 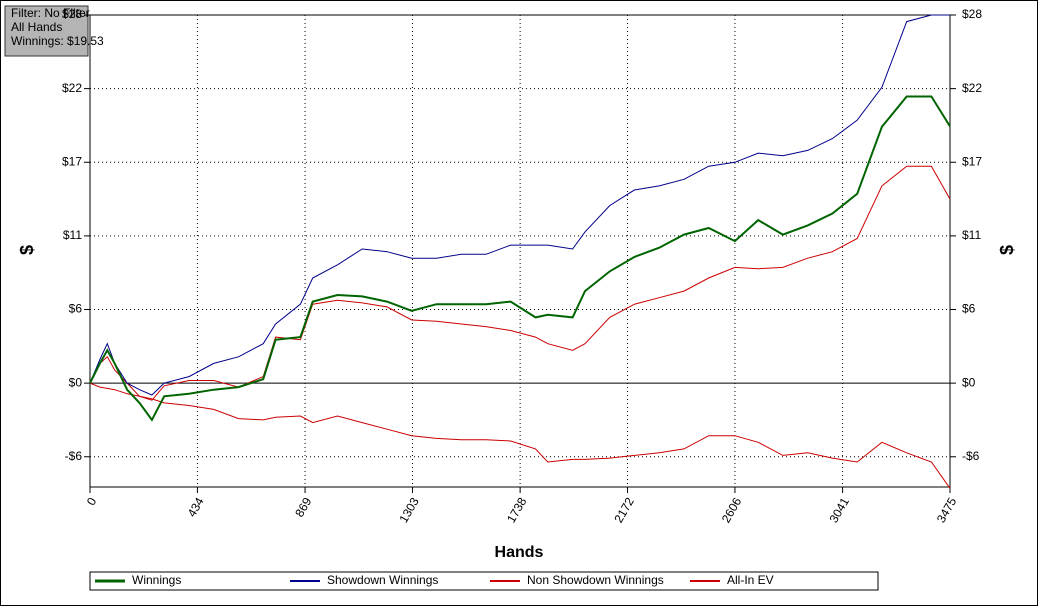 I want to click on y-tick-label: $28, so click(x=72, y=14).